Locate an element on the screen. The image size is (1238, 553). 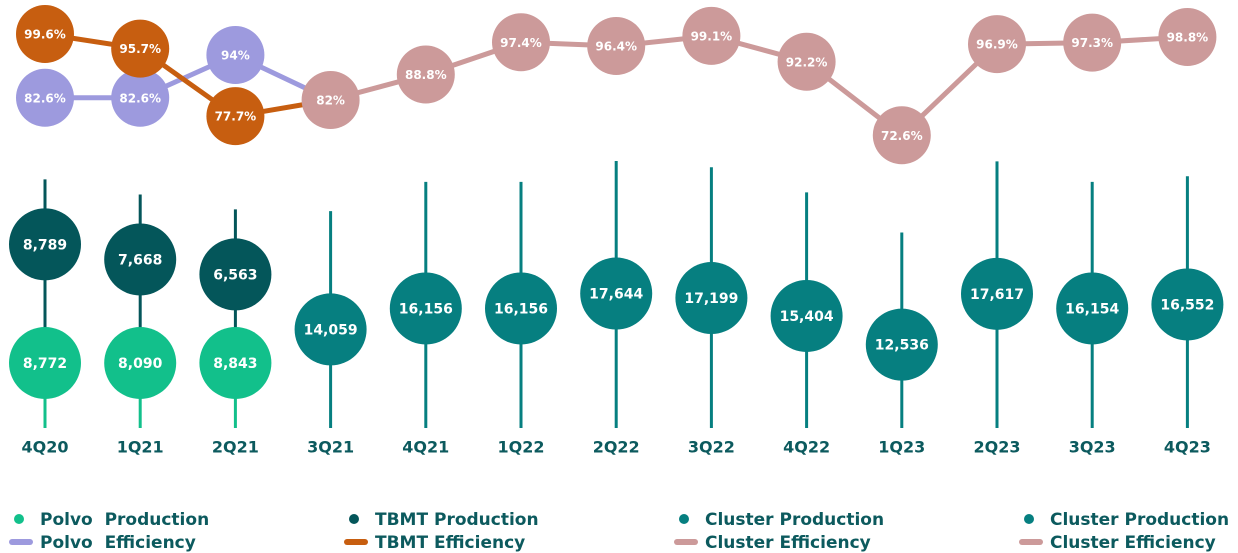
efficiency-label: 98.8% is located at coordinates (1188, 38).